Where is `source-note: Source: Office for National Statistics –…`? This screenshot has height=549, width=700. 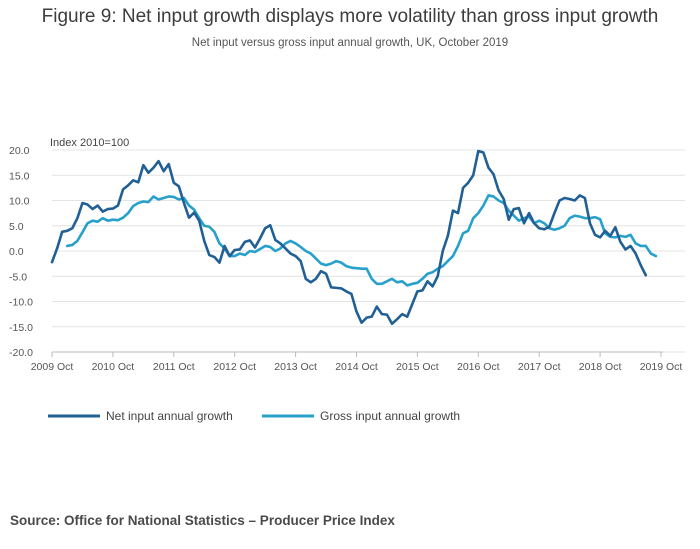 source-note: Source: Office for National Statistics –… is located at coordinates (202, 520).